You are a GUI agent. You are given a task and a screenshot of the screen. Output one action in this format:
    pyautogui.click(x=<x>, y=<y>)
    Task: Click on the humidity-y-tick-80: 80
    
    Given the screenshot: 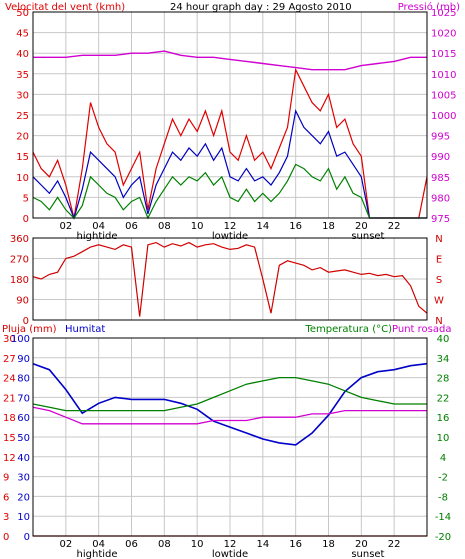 What is the action you would take?
    pyautogui.click(x=23, y=379)
    